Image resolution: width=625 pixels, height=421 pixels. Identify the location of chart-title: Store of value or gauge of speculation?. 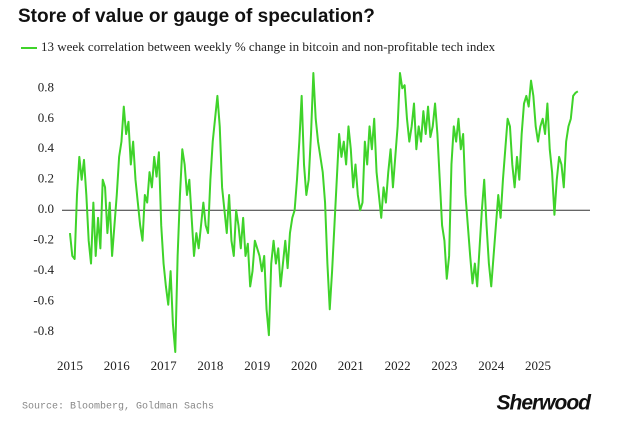
(196, 16).